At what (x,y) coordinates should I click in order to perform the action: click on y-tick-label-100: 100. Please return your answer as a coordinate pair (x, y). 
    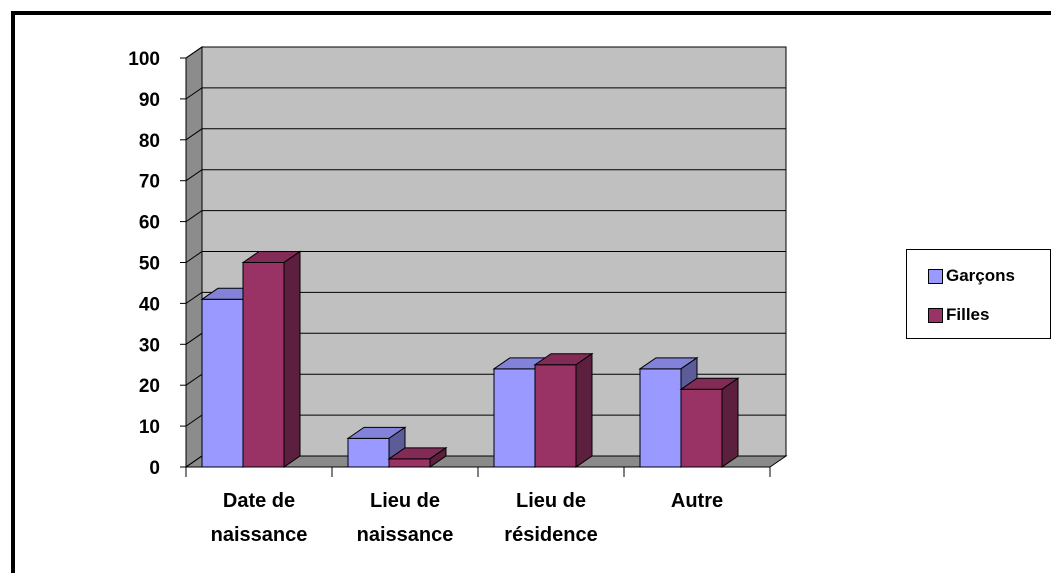
    Looking at the image, I should click on (144, 59).